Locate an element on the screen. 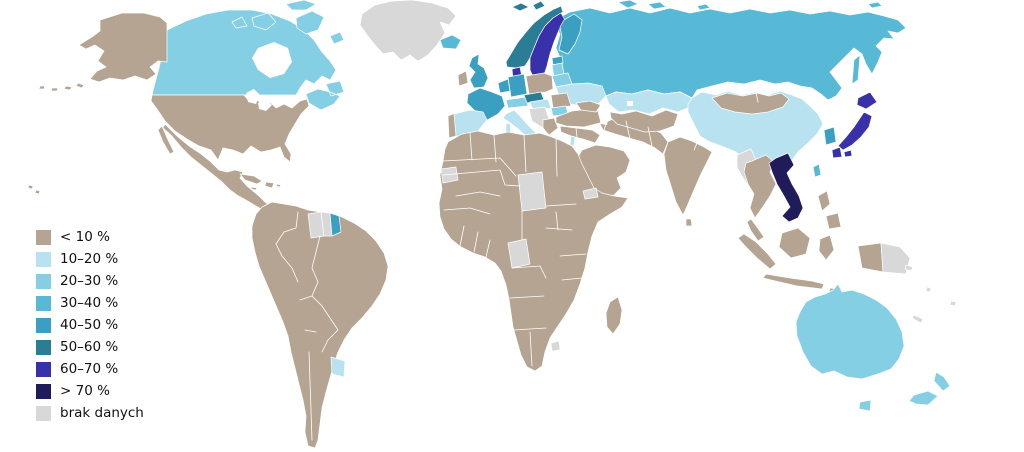 This screenshot has width=1024, height=452. region-germany is located at coordinates (517, 85).